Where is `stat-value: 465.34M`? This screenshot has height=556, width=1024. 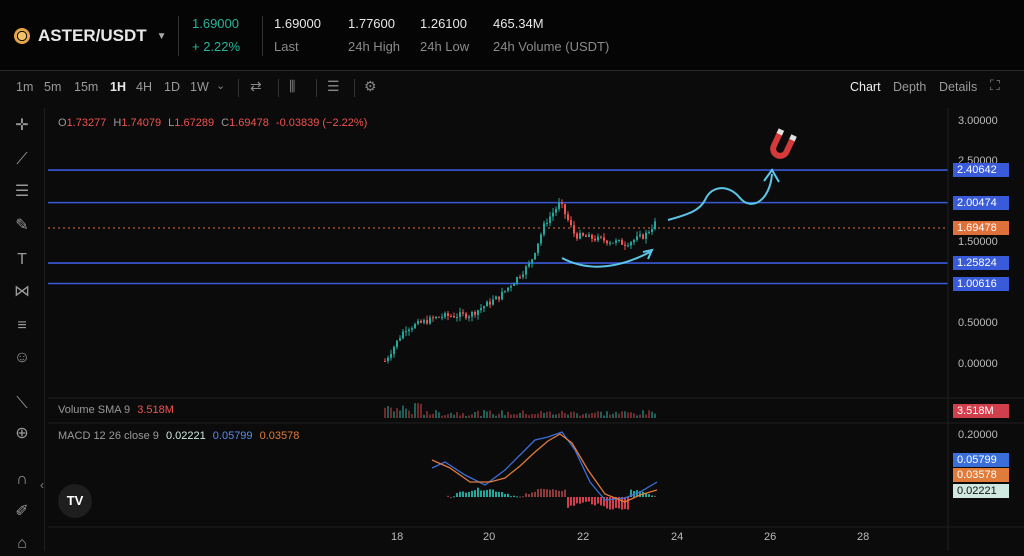 stat-value: 465.34M is located at coordinates (518, 23).